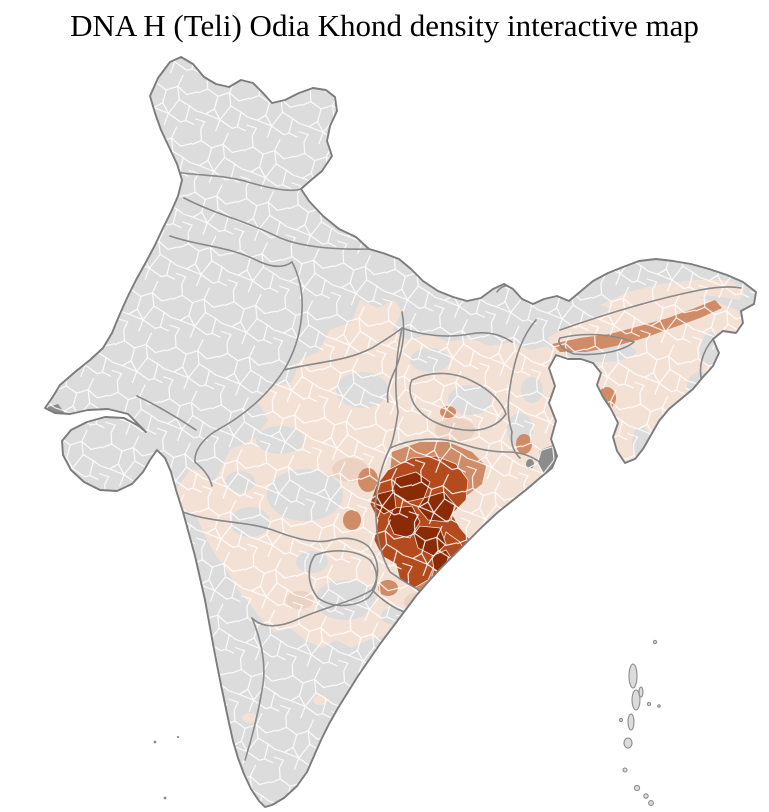 This screenshot has width=769, height=812. I want to click on lakshadweep-islands, so click(166, 767).